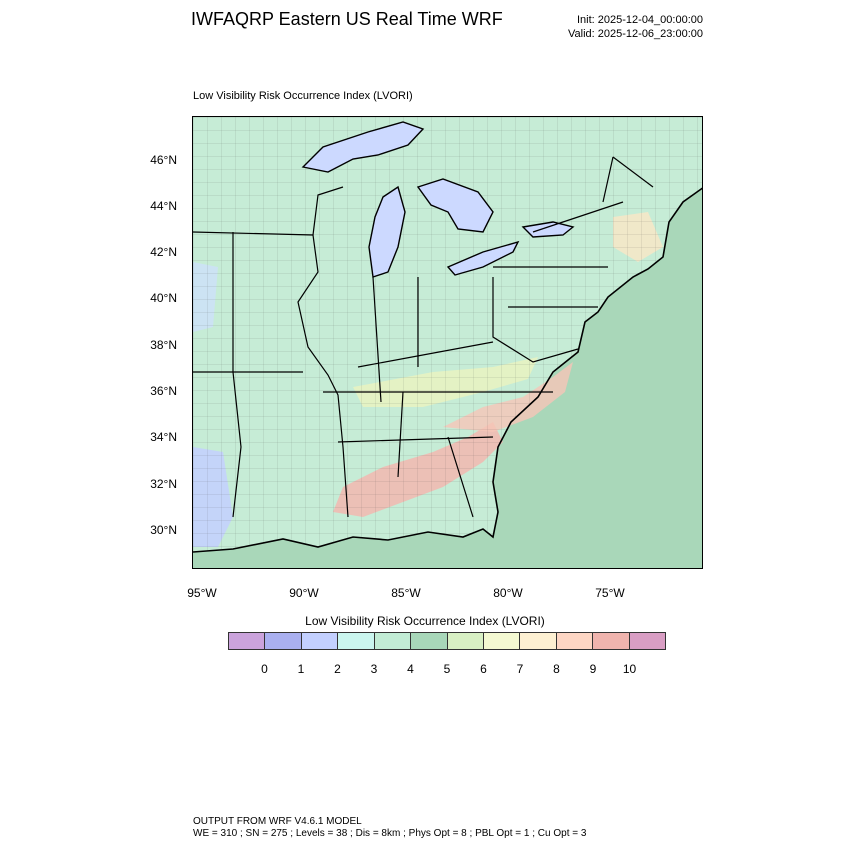 The width and height of the screenshot is (850, 850). I want to click on lat-label: 36°N, so click(163, 391).